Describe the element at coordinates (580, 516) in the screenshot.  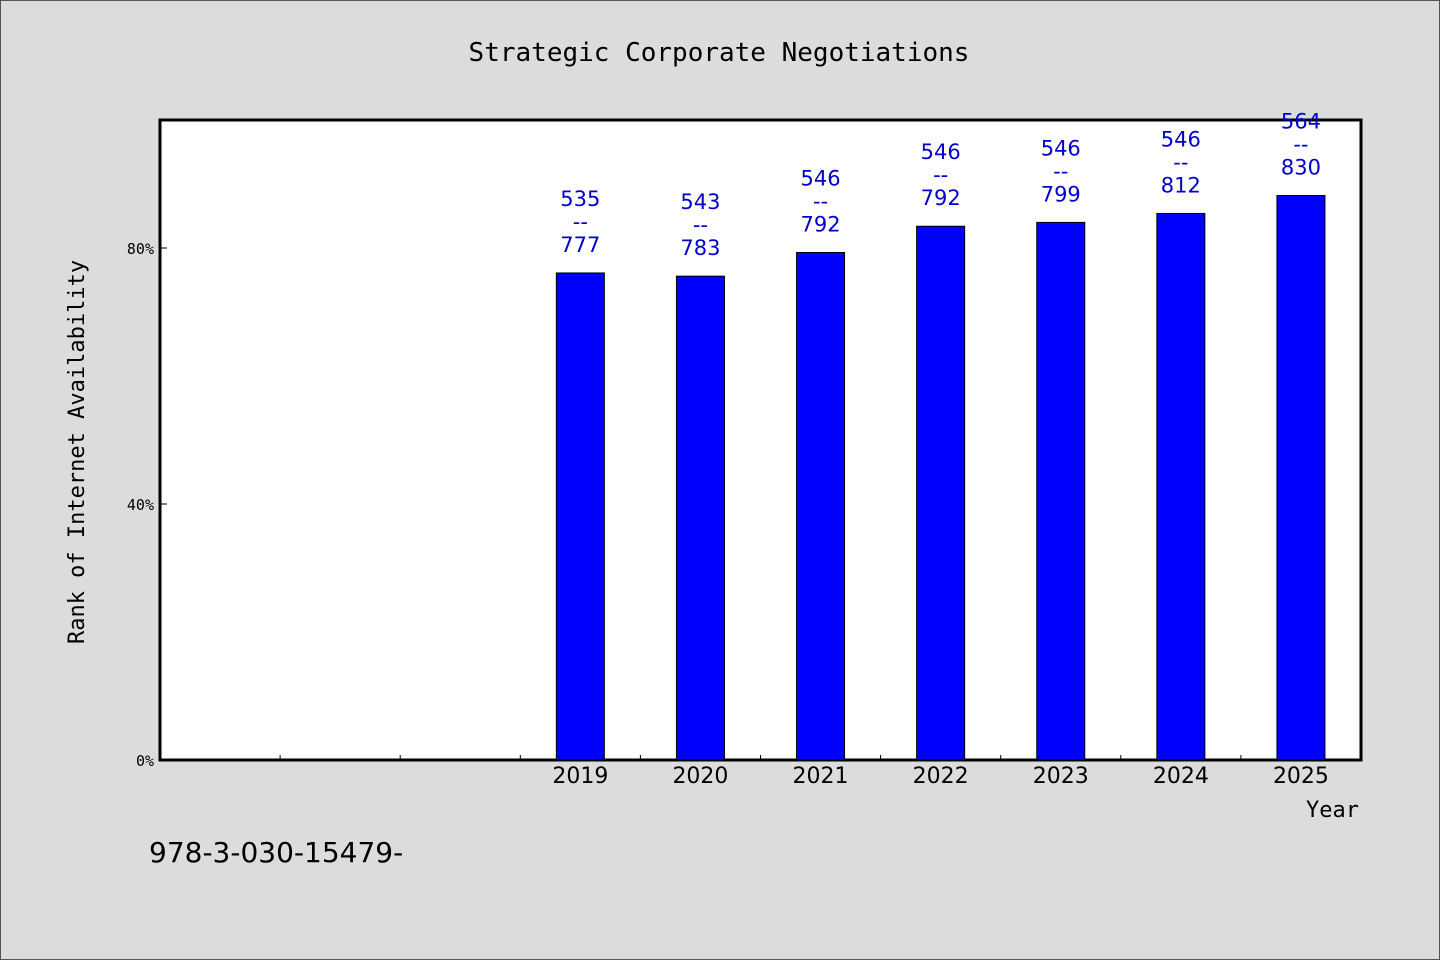
I see `bar-2019` at that location.